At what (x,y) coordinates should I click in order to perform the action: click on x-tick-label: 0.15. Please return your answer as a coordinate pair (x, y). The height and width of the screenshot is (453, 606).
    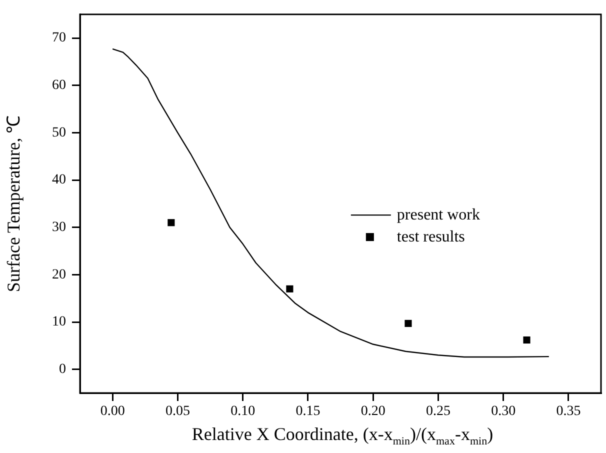
    Looking at the image, I should click on (308, 412).